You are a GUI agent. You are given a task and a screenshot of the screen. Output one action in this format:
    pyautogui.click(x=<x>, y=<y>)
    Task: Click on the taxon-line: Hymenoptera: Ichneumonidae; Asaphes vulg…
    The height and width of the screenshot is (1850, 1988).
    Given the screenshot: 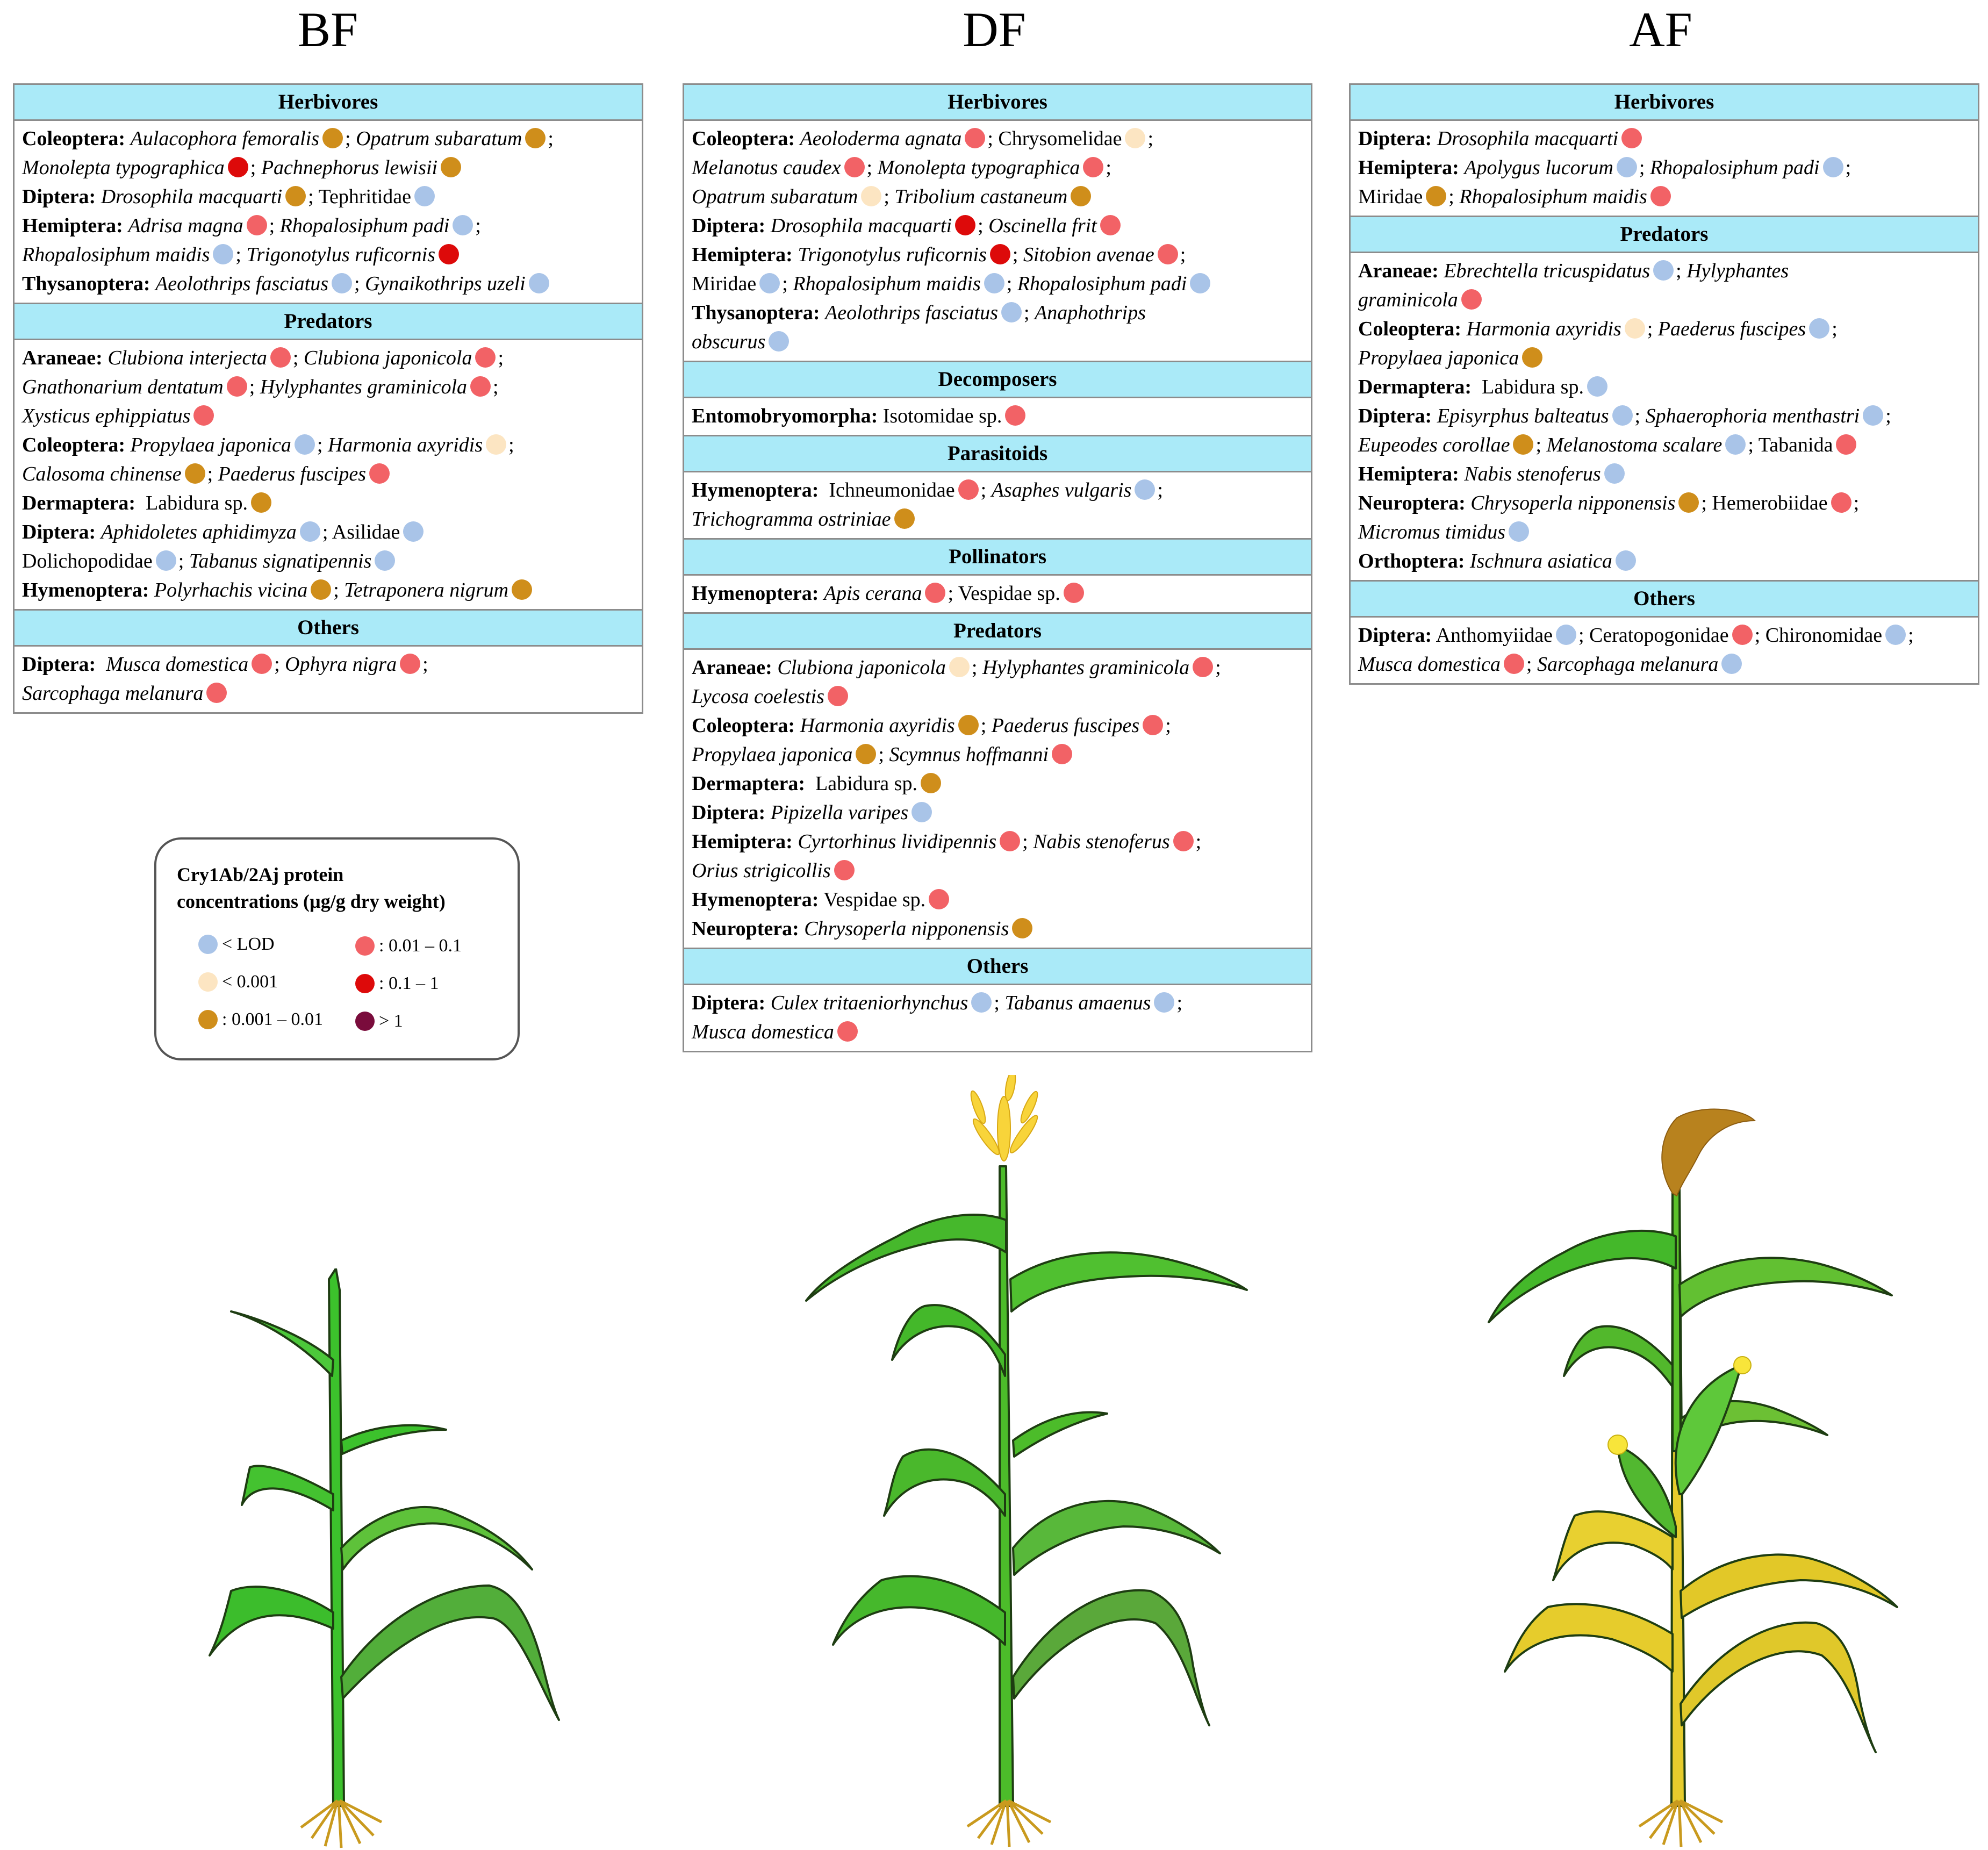 What is the action you would take?
    pyautogui.click(x=998, y=490)
    